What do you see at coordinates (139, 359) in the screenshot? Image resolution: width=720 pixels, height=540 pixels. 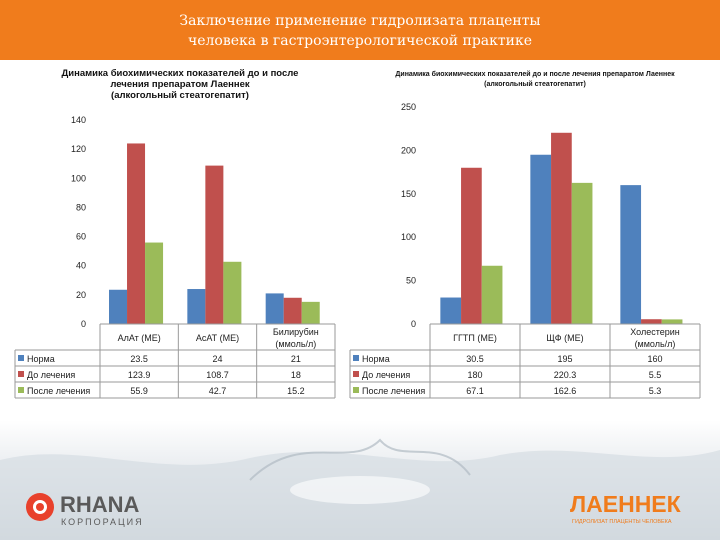 I see `chart1-data-label: 23.5` at bounding box center [139, 359].